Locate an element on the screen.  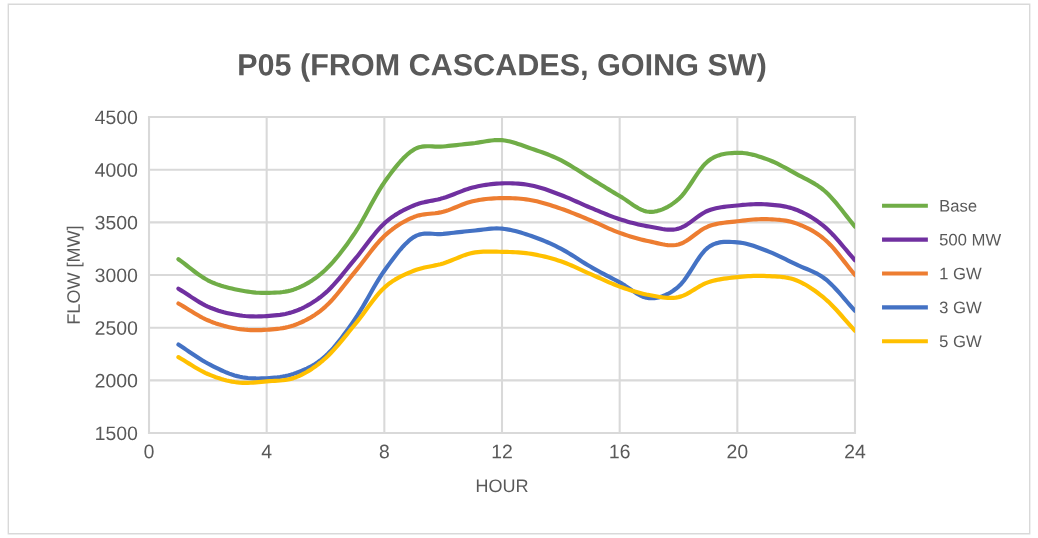
x-tick-label: 0 is located at coordinates (149, 451).